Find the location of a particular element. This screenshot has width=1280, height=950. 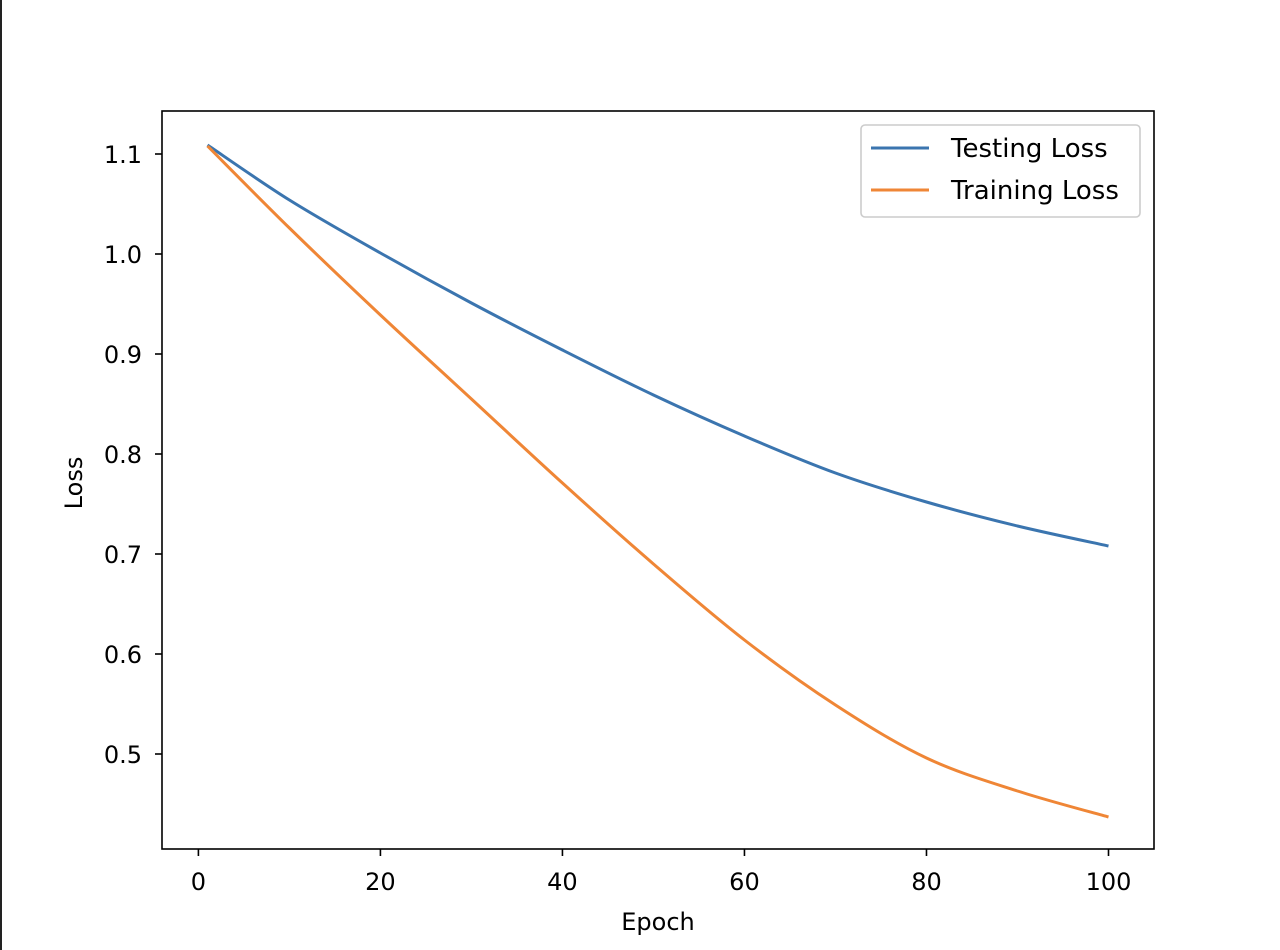

x-axis-label: Epoch is located at coordinates (658, 922).